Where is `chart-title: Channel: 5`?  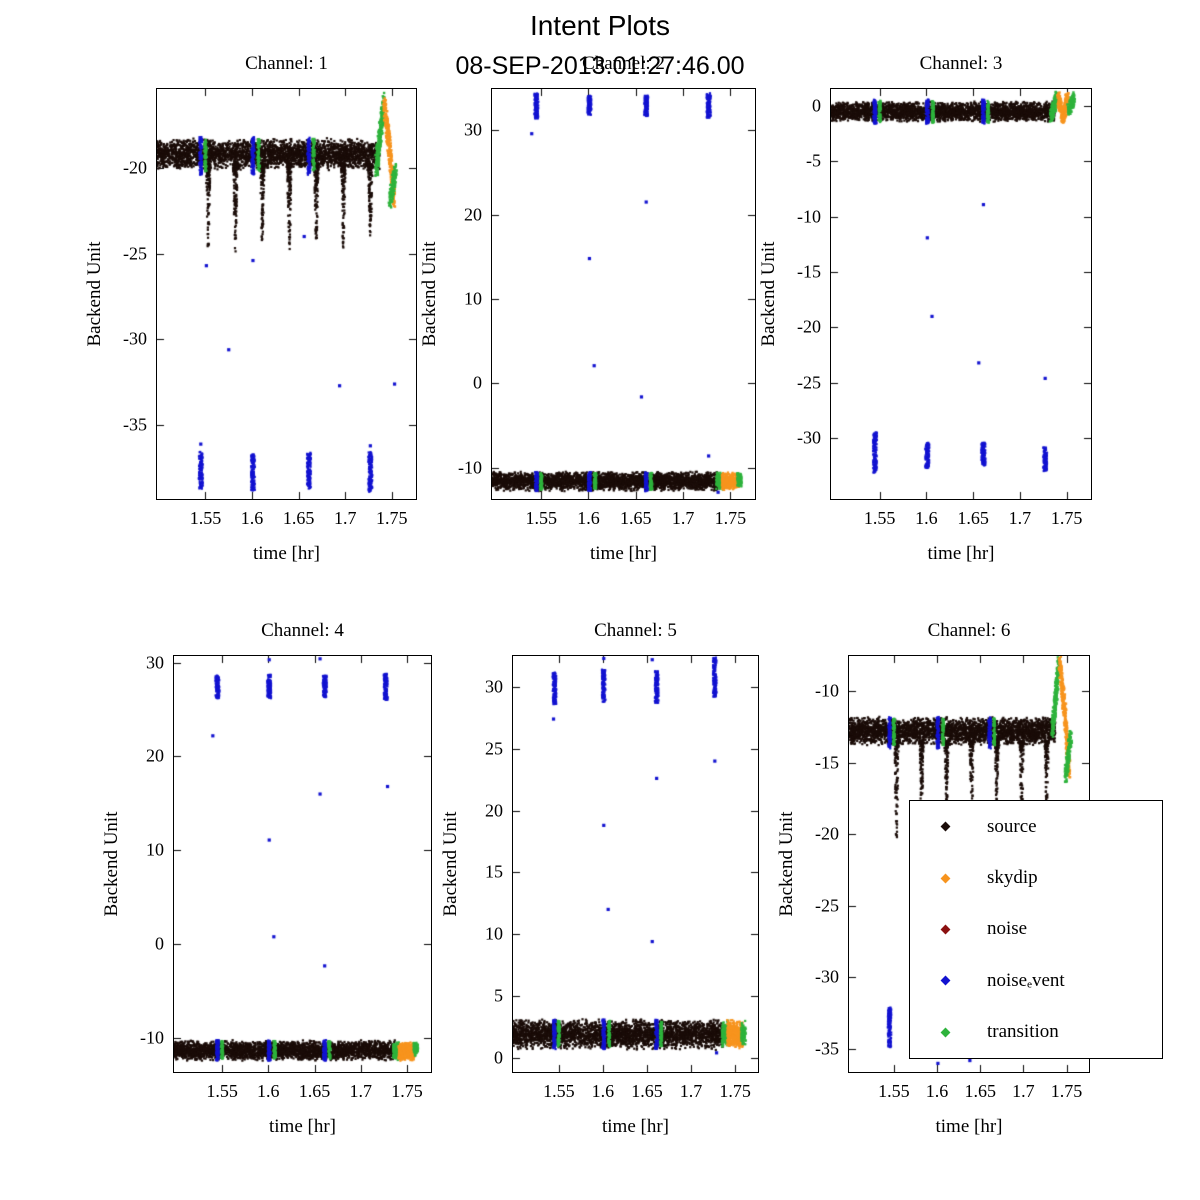 chart-title: Channel: 5 is located at coordinates (635, 630).